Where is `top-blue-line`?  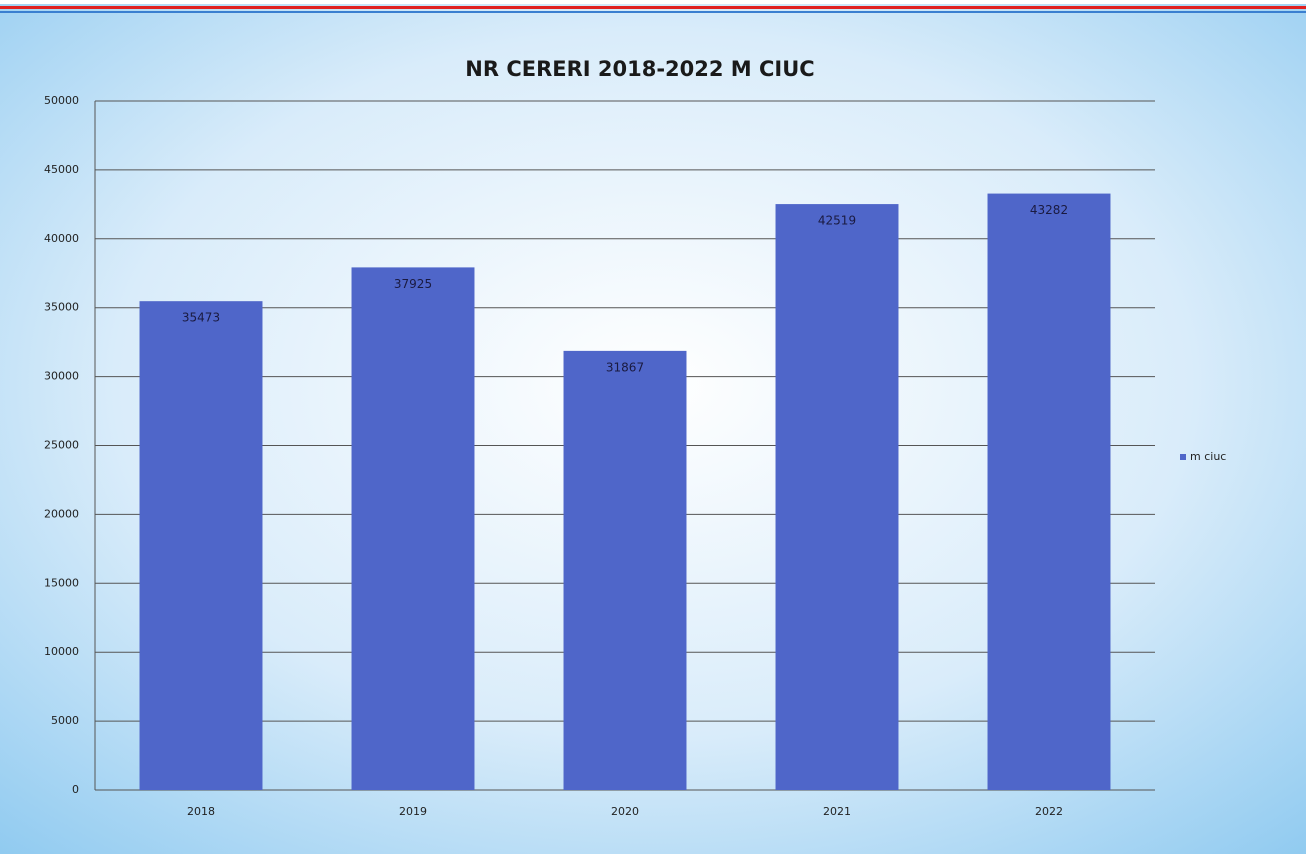 top-blue-line is located at coordinates (653, 12).